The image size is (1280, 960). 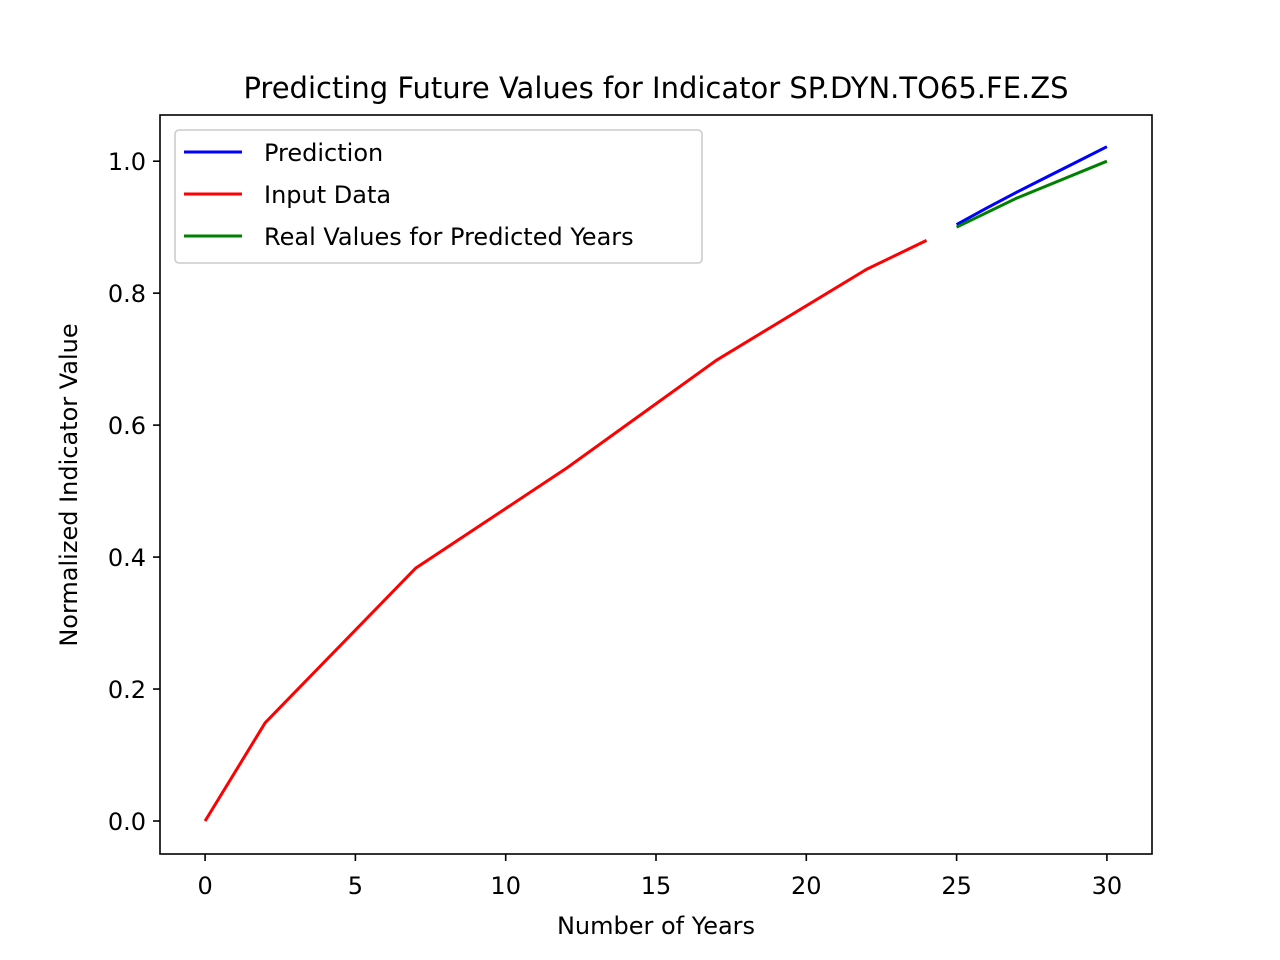 What do you see at coordinates (204, 886) in the screenshot?
I see `x-tick-label: 0` at bounding box center [204, 886].